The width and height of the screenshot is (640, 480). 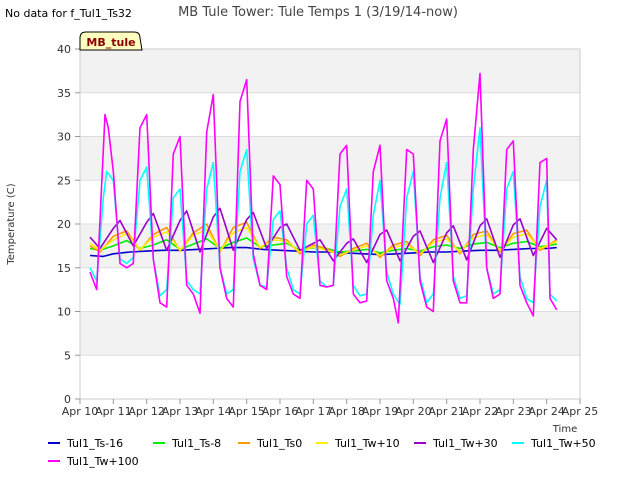 What do you see at coordinates (279, 443) in the screenshot?
I see `legend-label: Tul1_Ts0` at bounding box center [279, 443].